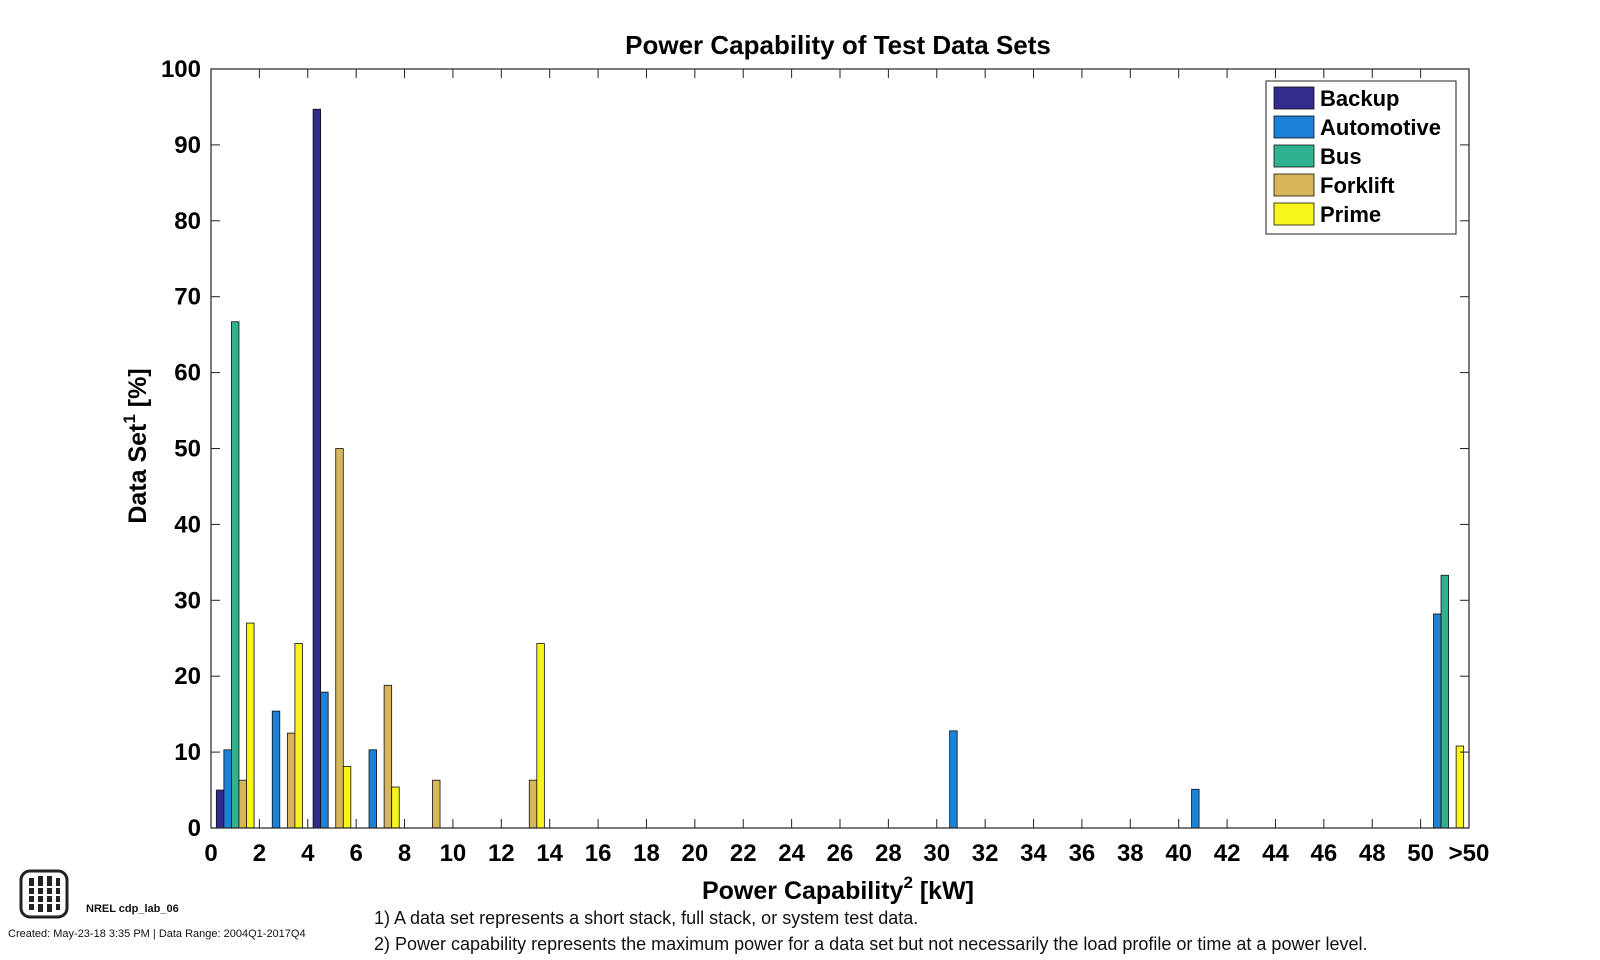 The width and height of the screenshot is (1600, 960). What do you see at coordinates (1227, 853) in the screenshot?
I see `x-tick-label: 42` at bounding box center [1227, 853].